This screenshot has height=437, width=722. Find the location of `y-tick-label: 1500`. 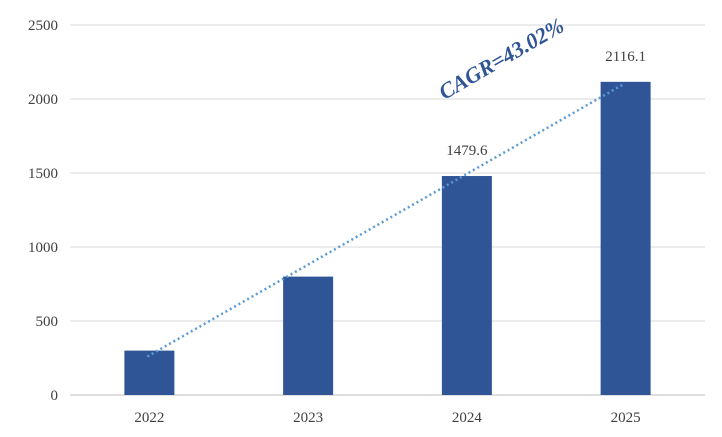

y-tick-label: 1500 is located at coordinates (43, 174).